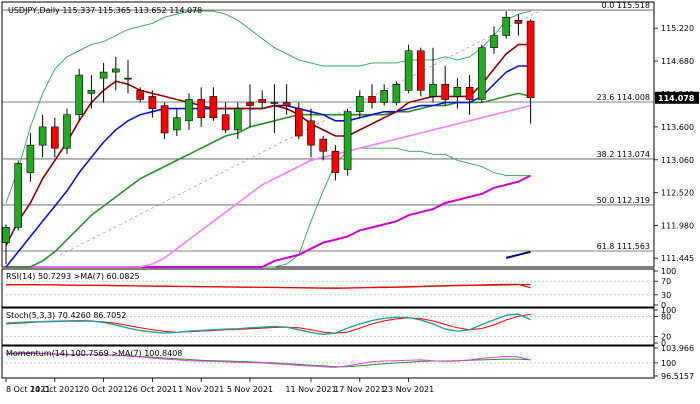 Image resolution: width=700 pixels, height=404 pixels. I want to click on price-tick-label: 115.220, so click(677, 28).